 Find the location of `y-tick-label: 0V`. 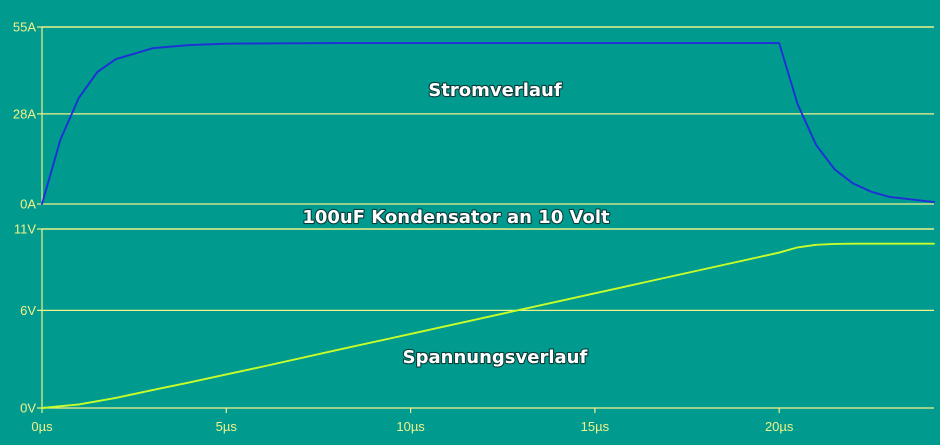

y-tick-label: 0V is located at coordinates (28, 408).